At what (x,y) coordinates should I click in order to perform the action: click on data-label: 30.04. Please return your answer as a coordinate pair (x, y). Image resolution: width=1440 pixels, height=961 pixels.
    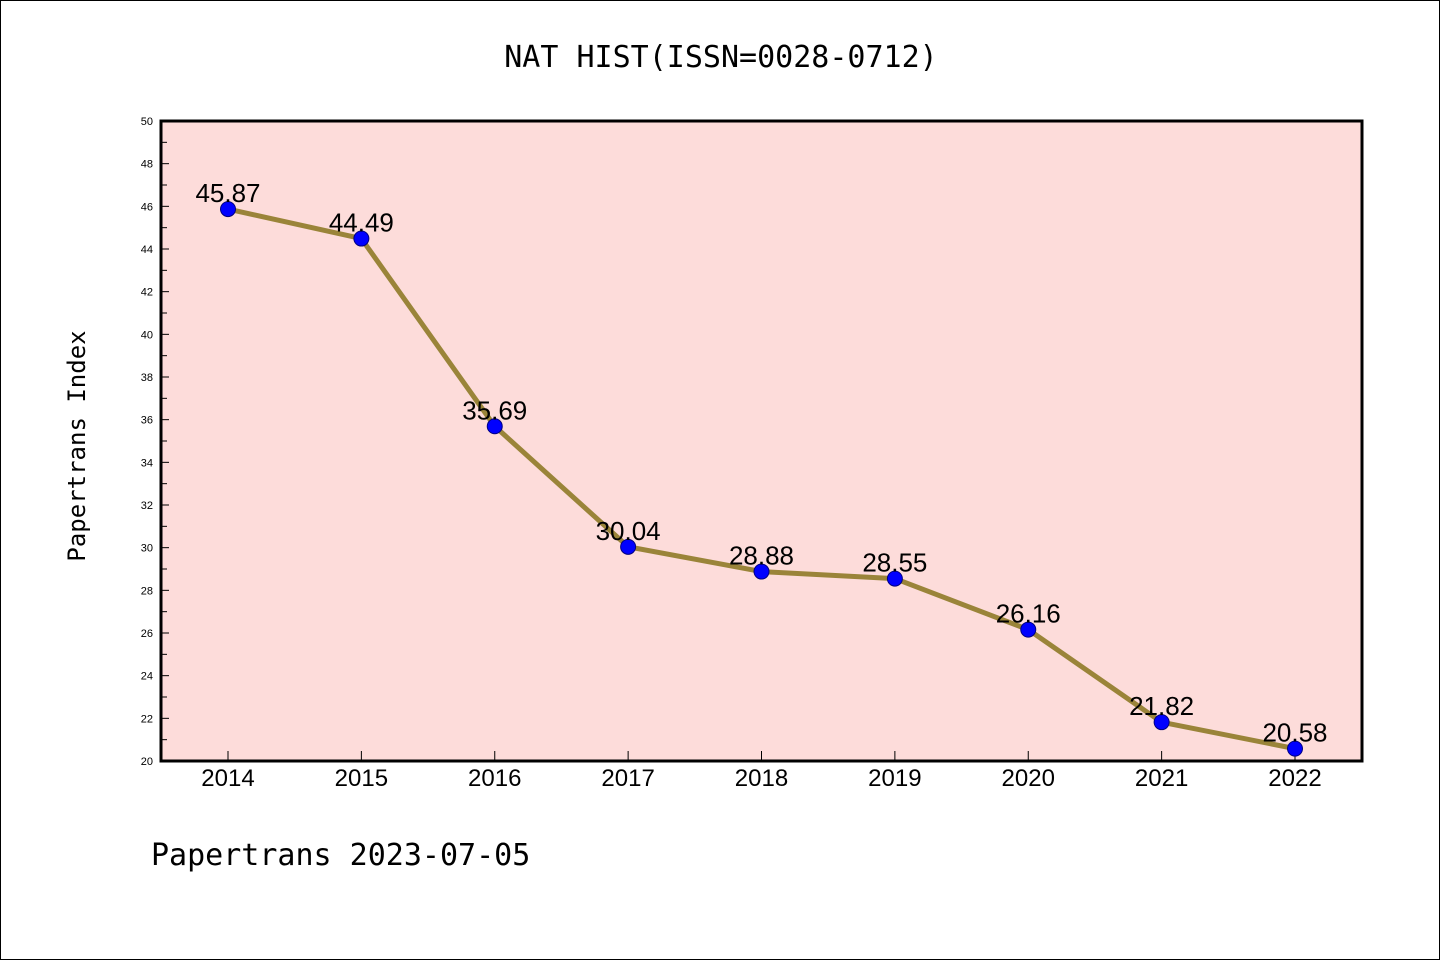
    Looking at the image, I should click on (628, 531).